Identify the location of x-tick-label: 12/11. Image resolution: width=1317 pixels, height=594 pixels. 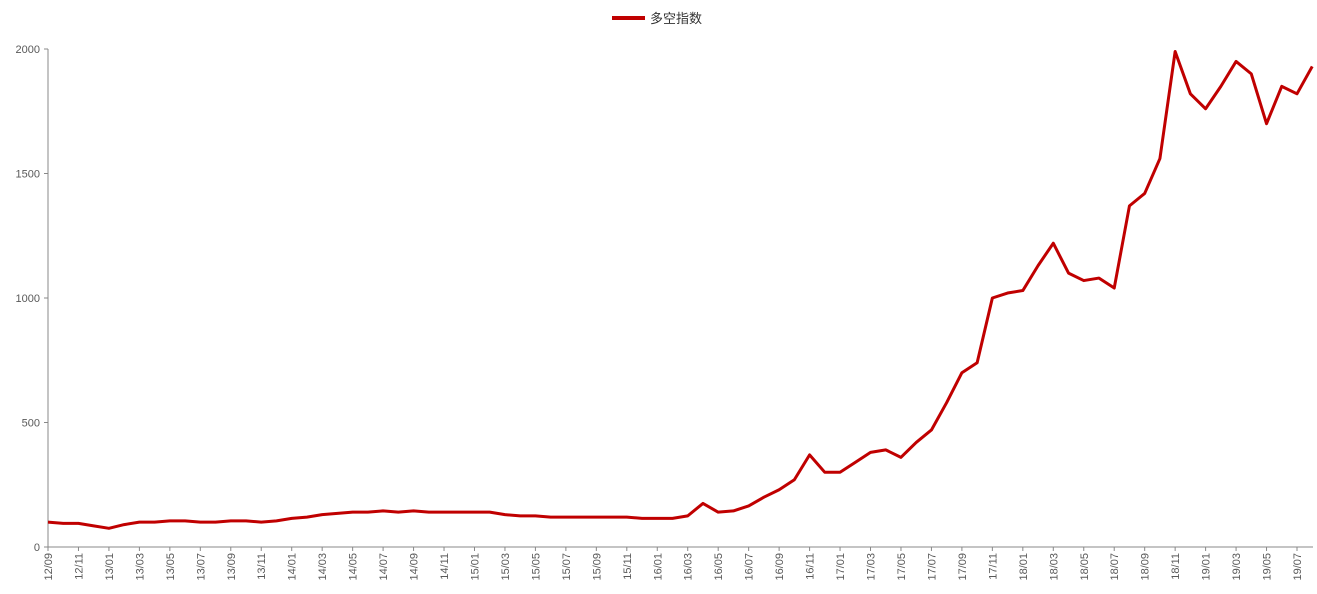
(79, 566).